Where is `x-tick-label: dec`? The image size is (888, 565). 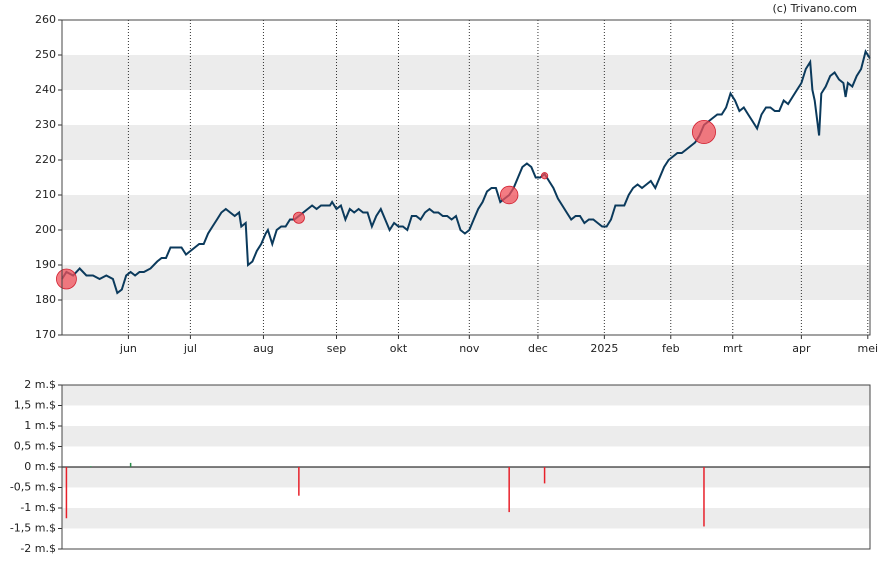 x-tick-label: dec is located at coordinates (538, 348).